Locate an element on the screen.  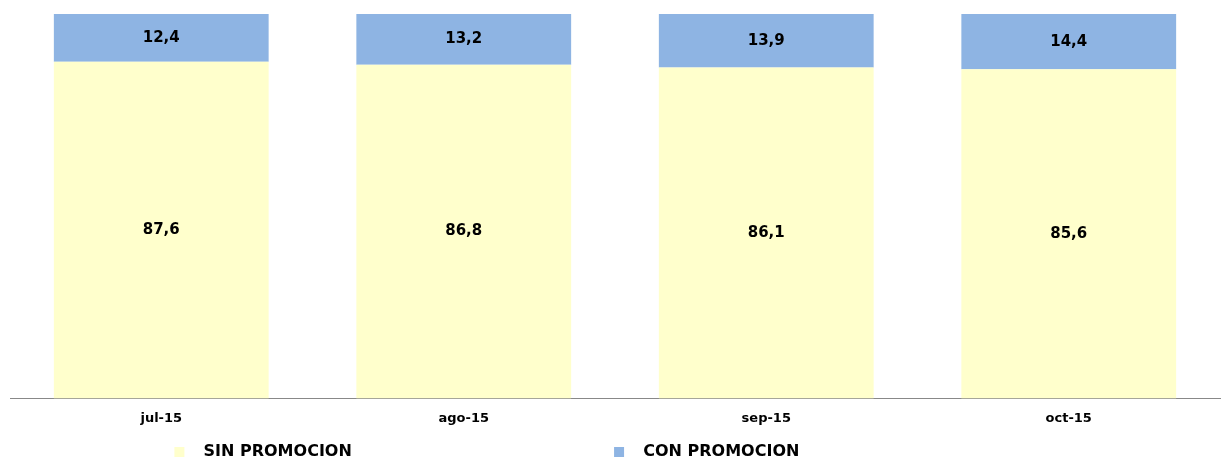
data-label: 86,8 is located at coordinates (464, 230).